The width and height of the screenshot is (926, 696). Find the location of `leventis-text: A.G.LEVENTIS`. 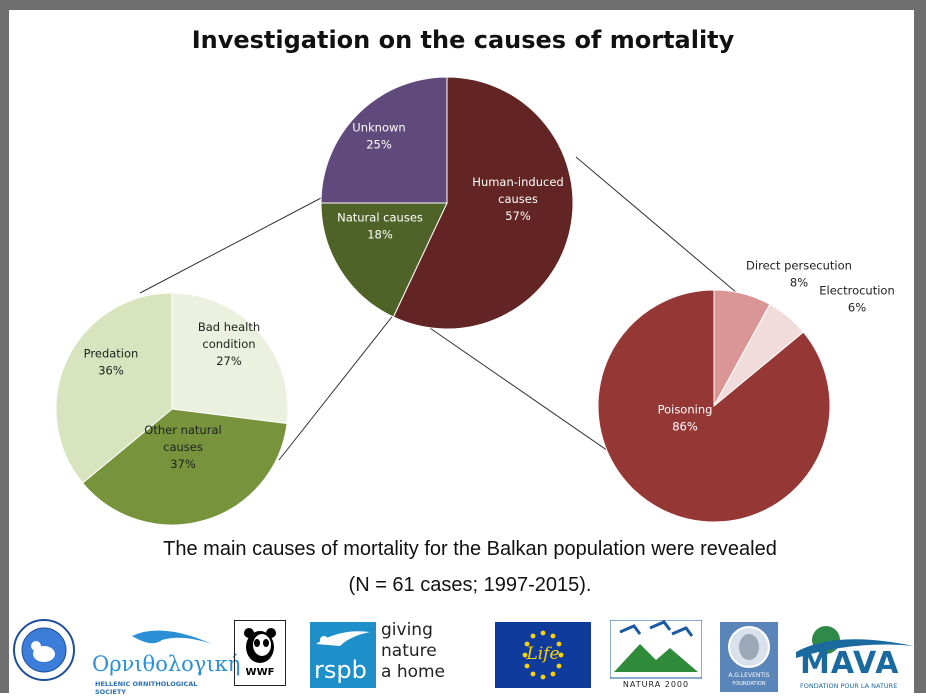

leventis-text: A.G.LEVENTIS is located at coordinates (749, 675).